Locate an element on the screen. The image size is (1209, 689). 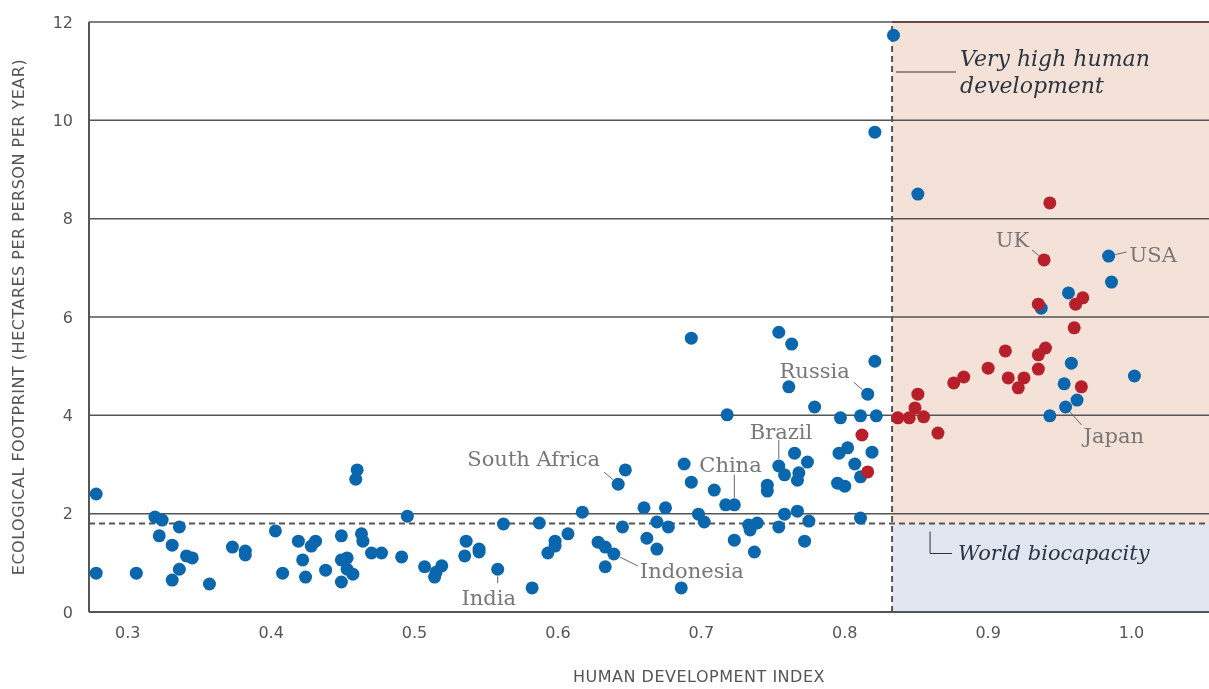
annotation: South Africa is located at coordinates (534, 459).